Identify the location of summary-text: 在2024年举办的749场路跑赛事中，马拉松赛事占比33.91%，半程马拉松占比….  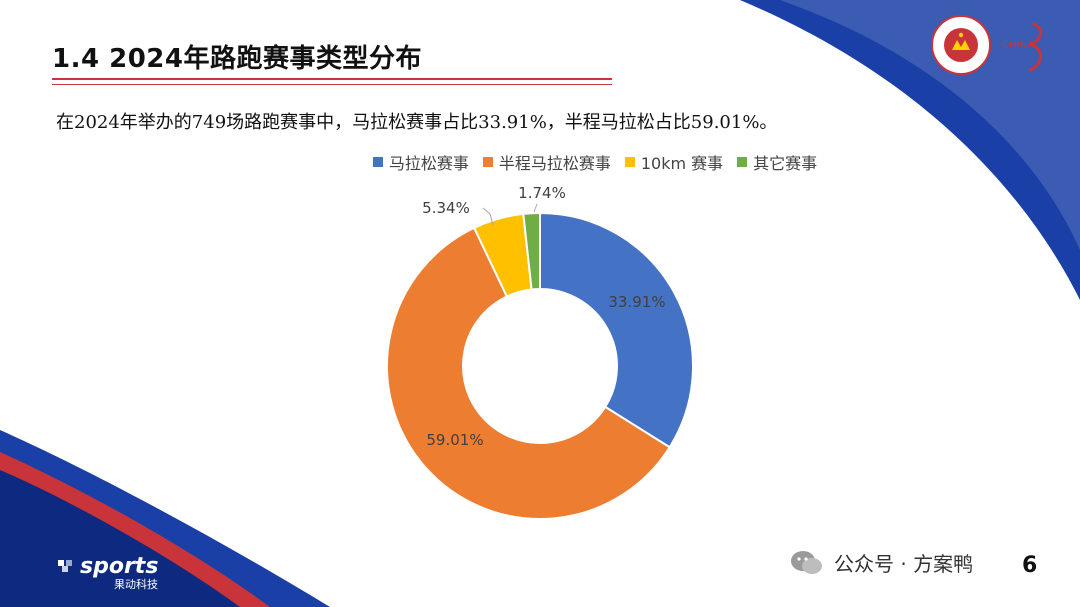
(417, 122).